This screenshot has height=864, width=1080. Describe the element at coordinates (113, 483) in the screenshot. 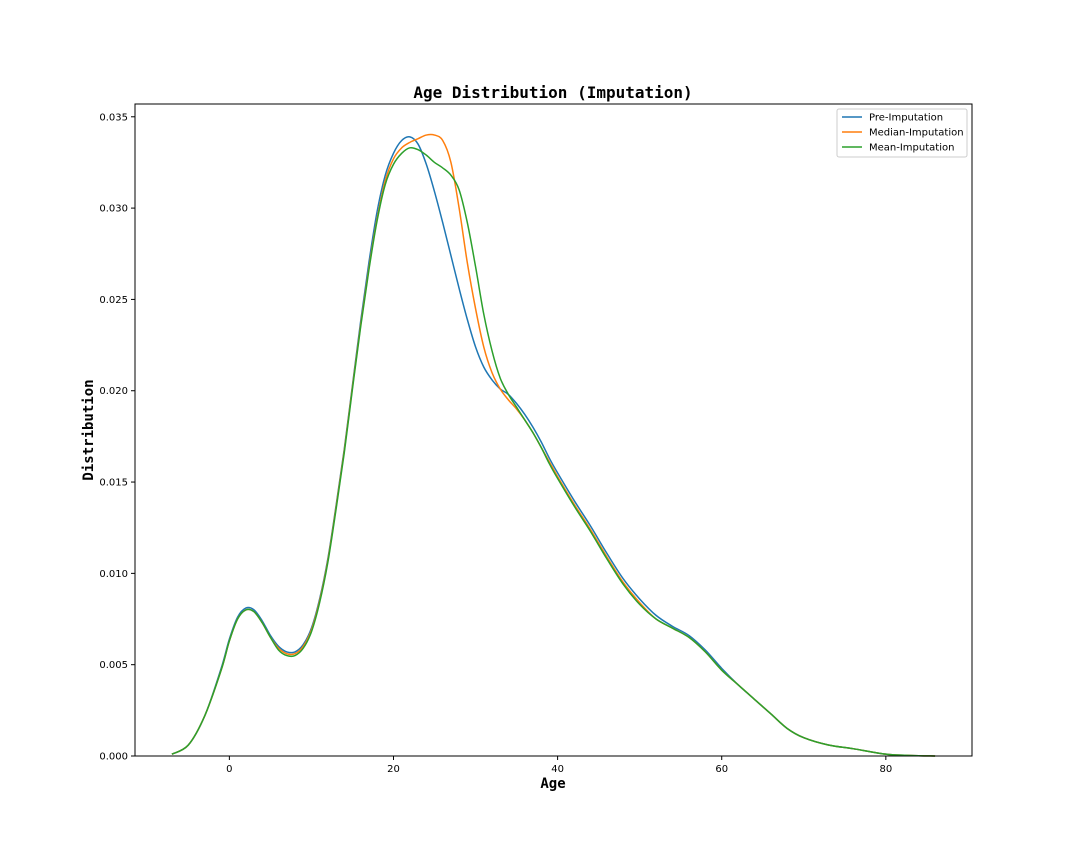

I see `y-tick-label: 0.015` at that location.